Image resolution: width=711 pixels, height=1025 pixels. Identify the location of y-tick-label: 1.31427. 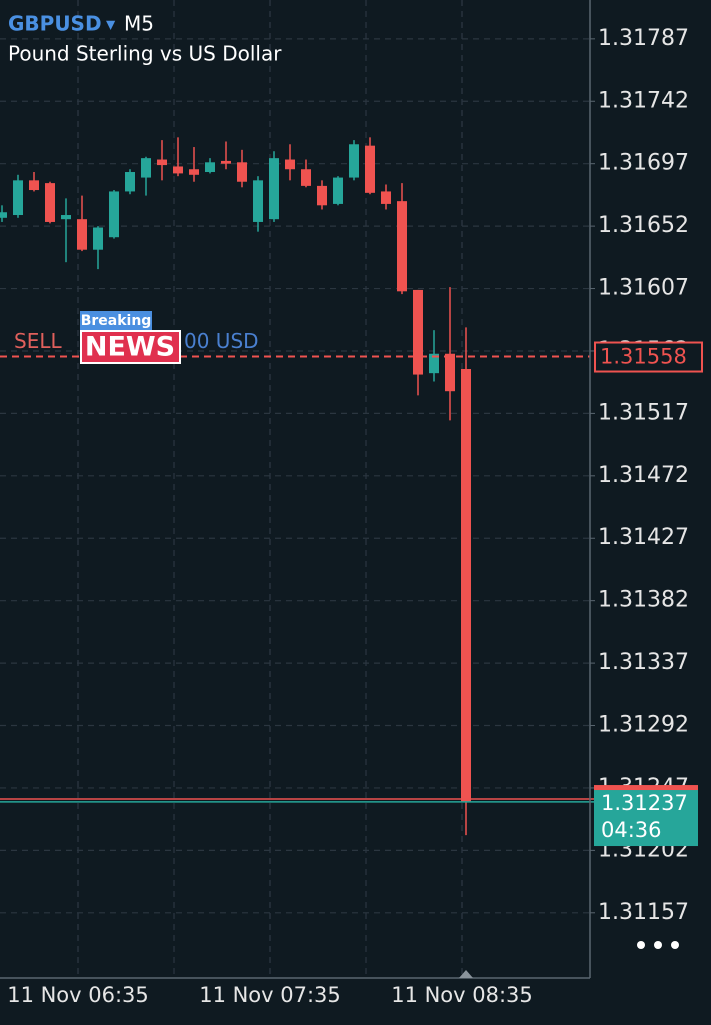
(643, 537).